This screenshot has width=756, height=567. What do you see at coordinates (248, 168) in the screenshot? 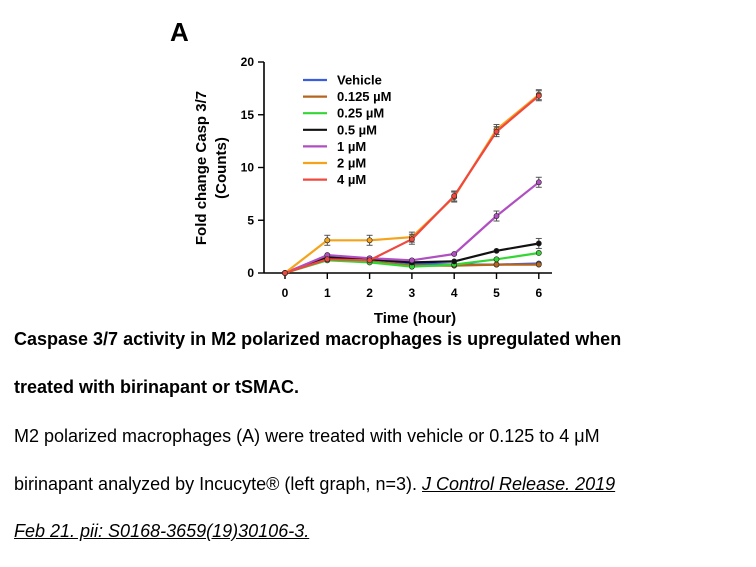
I see `y-tick-label: 10` at bounding box center [248, 168].